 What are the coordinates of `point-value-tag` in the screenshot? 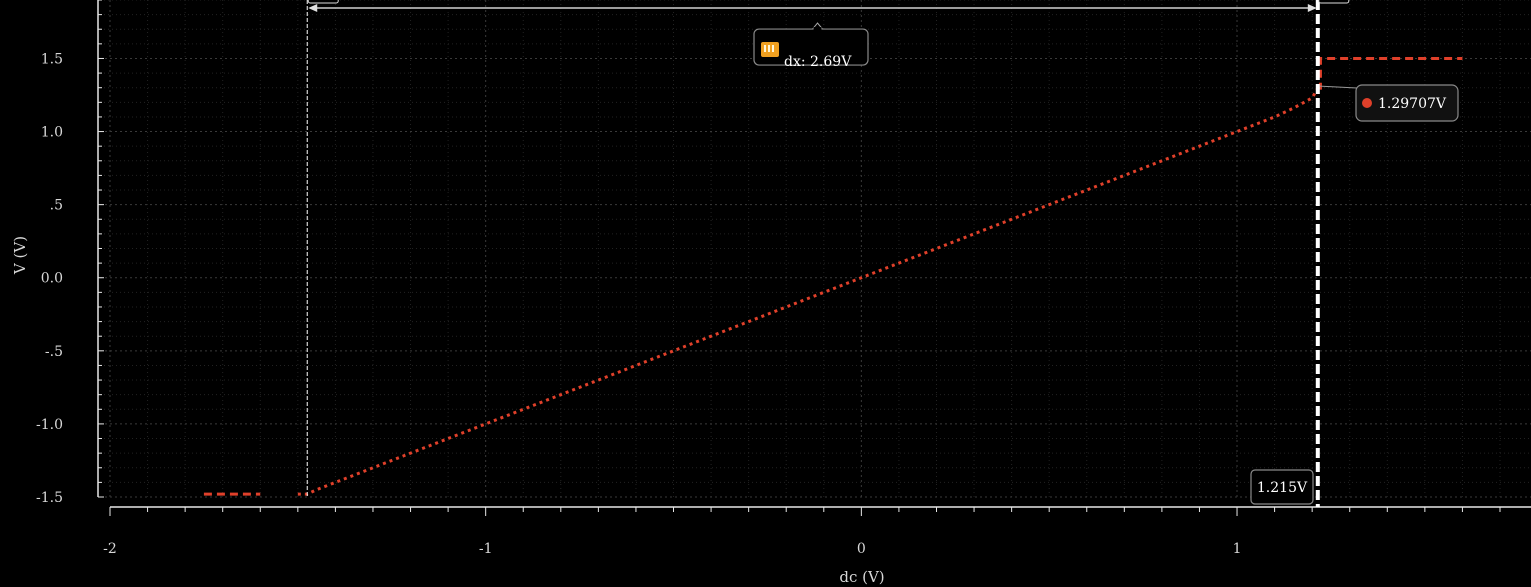 It's located at (1407, 103).